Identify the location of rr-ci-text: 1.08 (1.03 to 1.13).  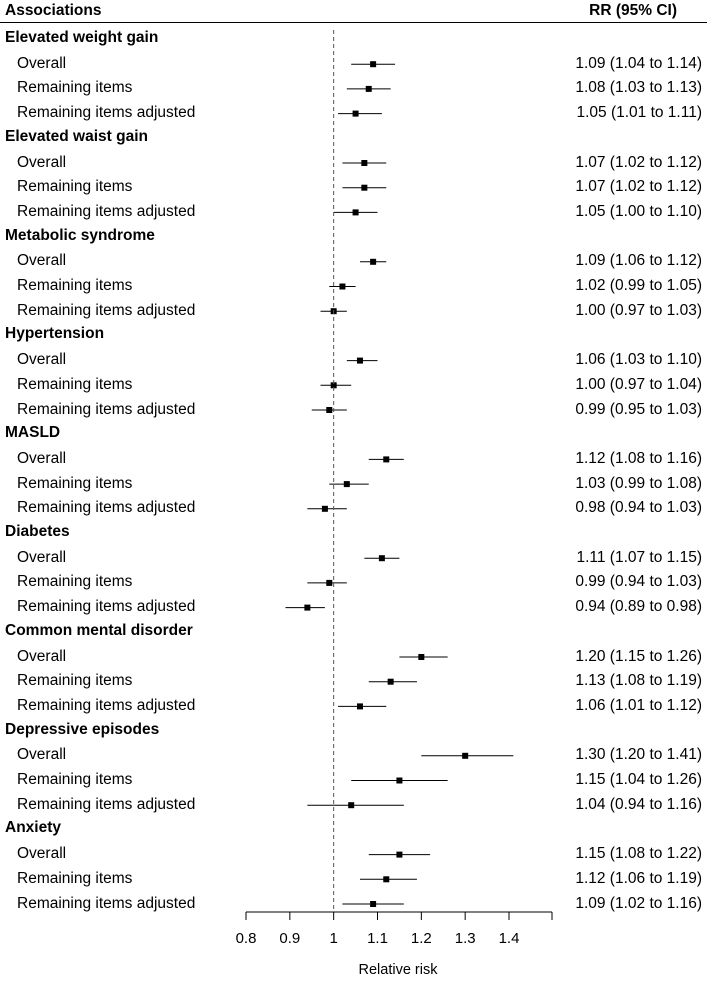
(638, 88).